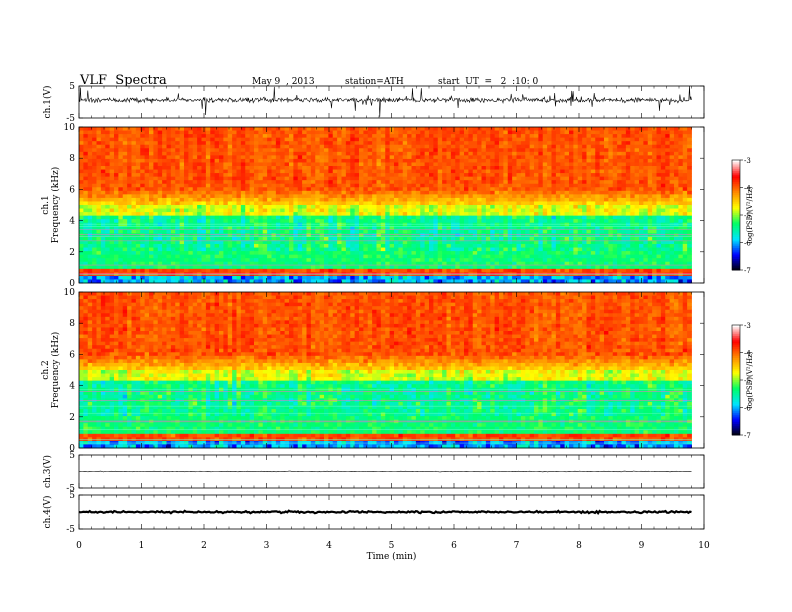 The width and height of the screenshot is (792, 612). What do you see at coordinates (79, 546) in the screenshot?
I see `x-tick-label: 0` at bounding box center [79, 546].